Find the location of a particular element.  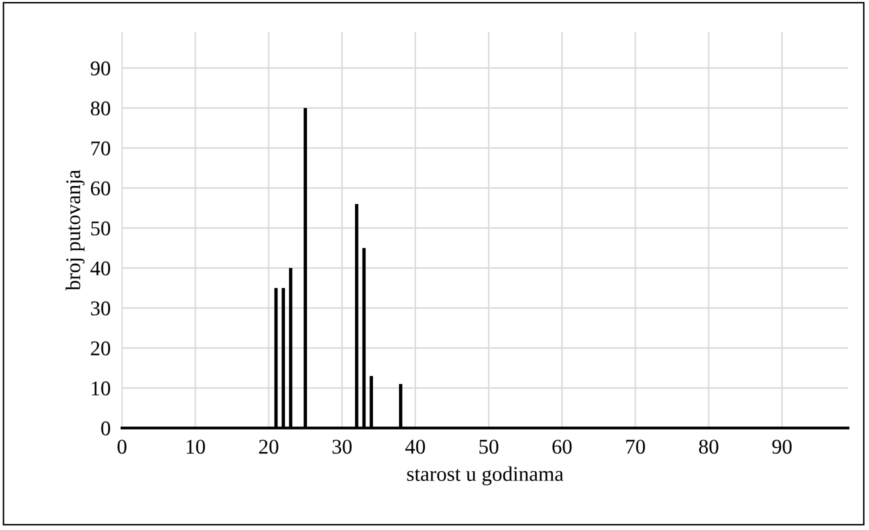

x-axis-title: starost u godinama is located at coordinates (485, 476).